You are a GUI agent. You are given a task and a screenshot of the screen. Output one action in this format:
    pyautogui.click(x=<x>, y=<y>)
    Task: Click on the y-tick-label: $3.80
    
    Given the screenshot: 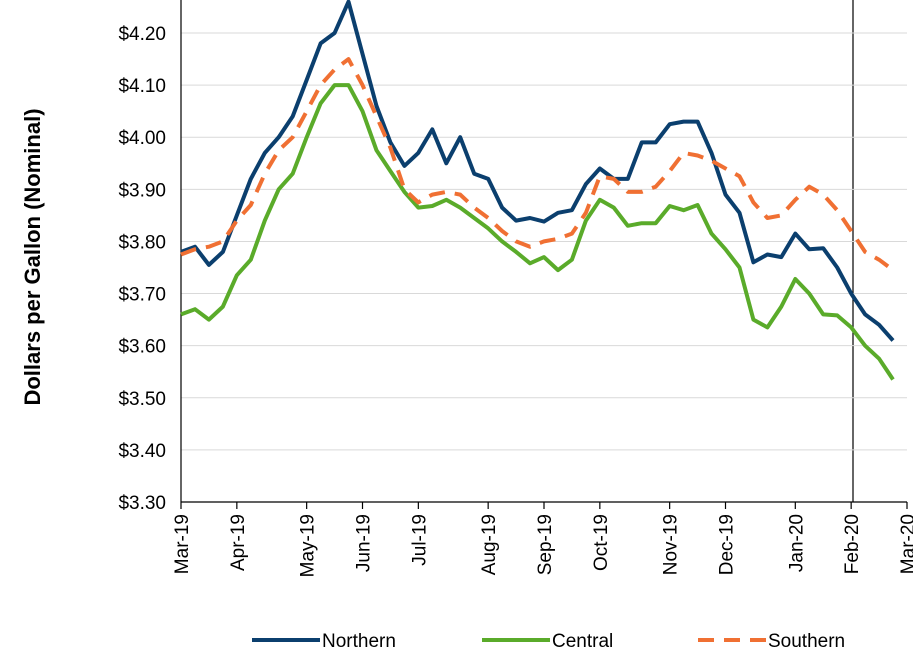 What is the action you would take?
    pyautogui.click(x=142, y=242)
    